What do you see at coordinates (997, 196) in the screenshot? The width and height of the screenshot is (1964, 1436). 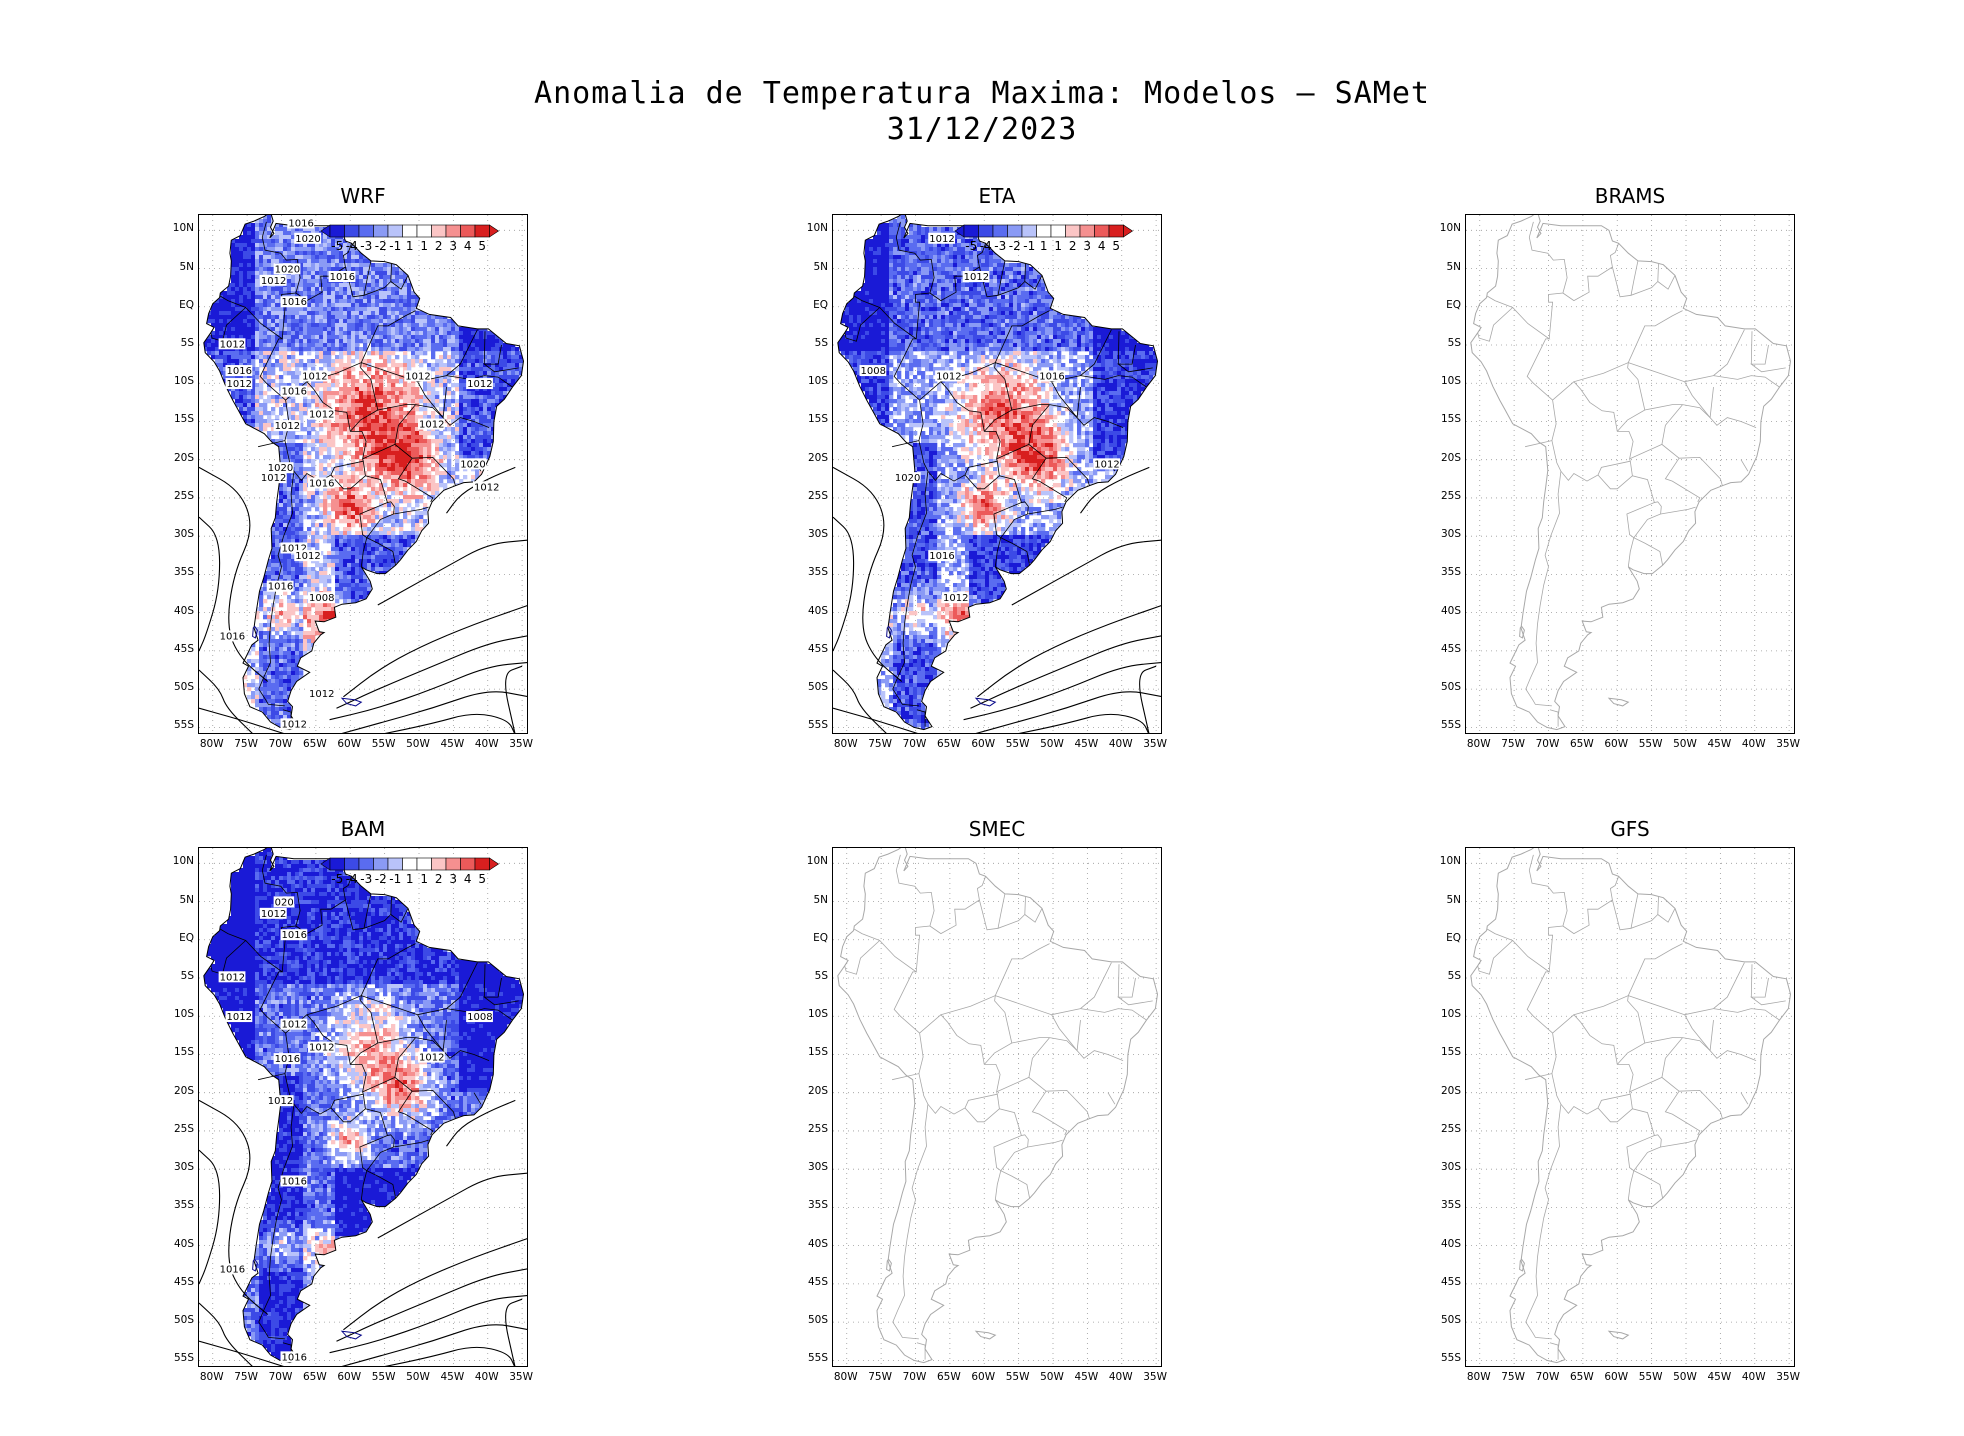 I see `panel-title: ETA` at bounding box center [997, 196].